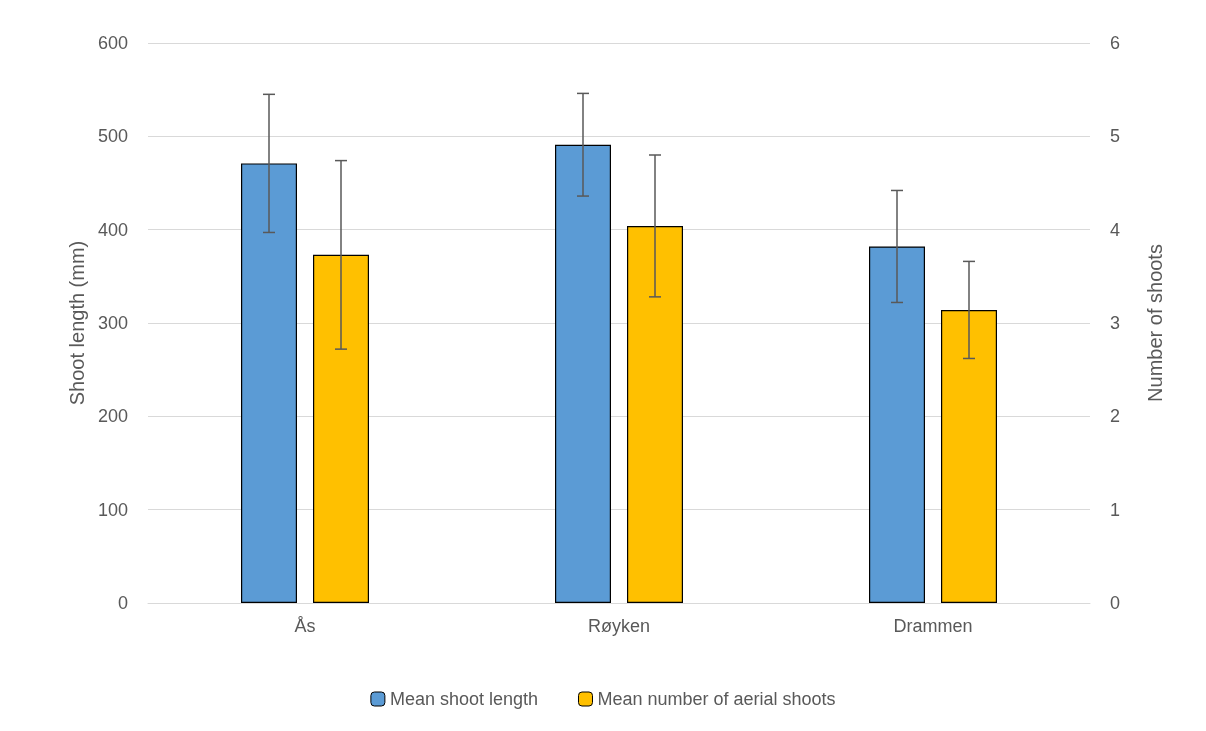 Image resolution: width=1206 pixels, height=731 pixels. I want to click on y2-tick-label: 5, so click(1115, 136).